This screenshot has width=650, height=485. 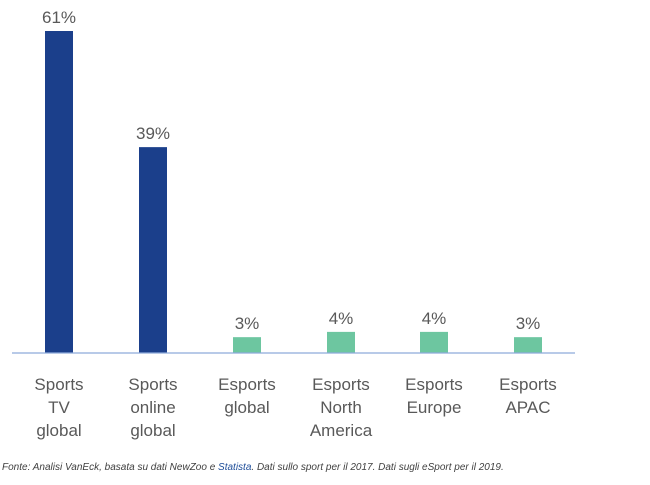 I want to click on source-link-statista: Statista, so click(x=235, y=467).